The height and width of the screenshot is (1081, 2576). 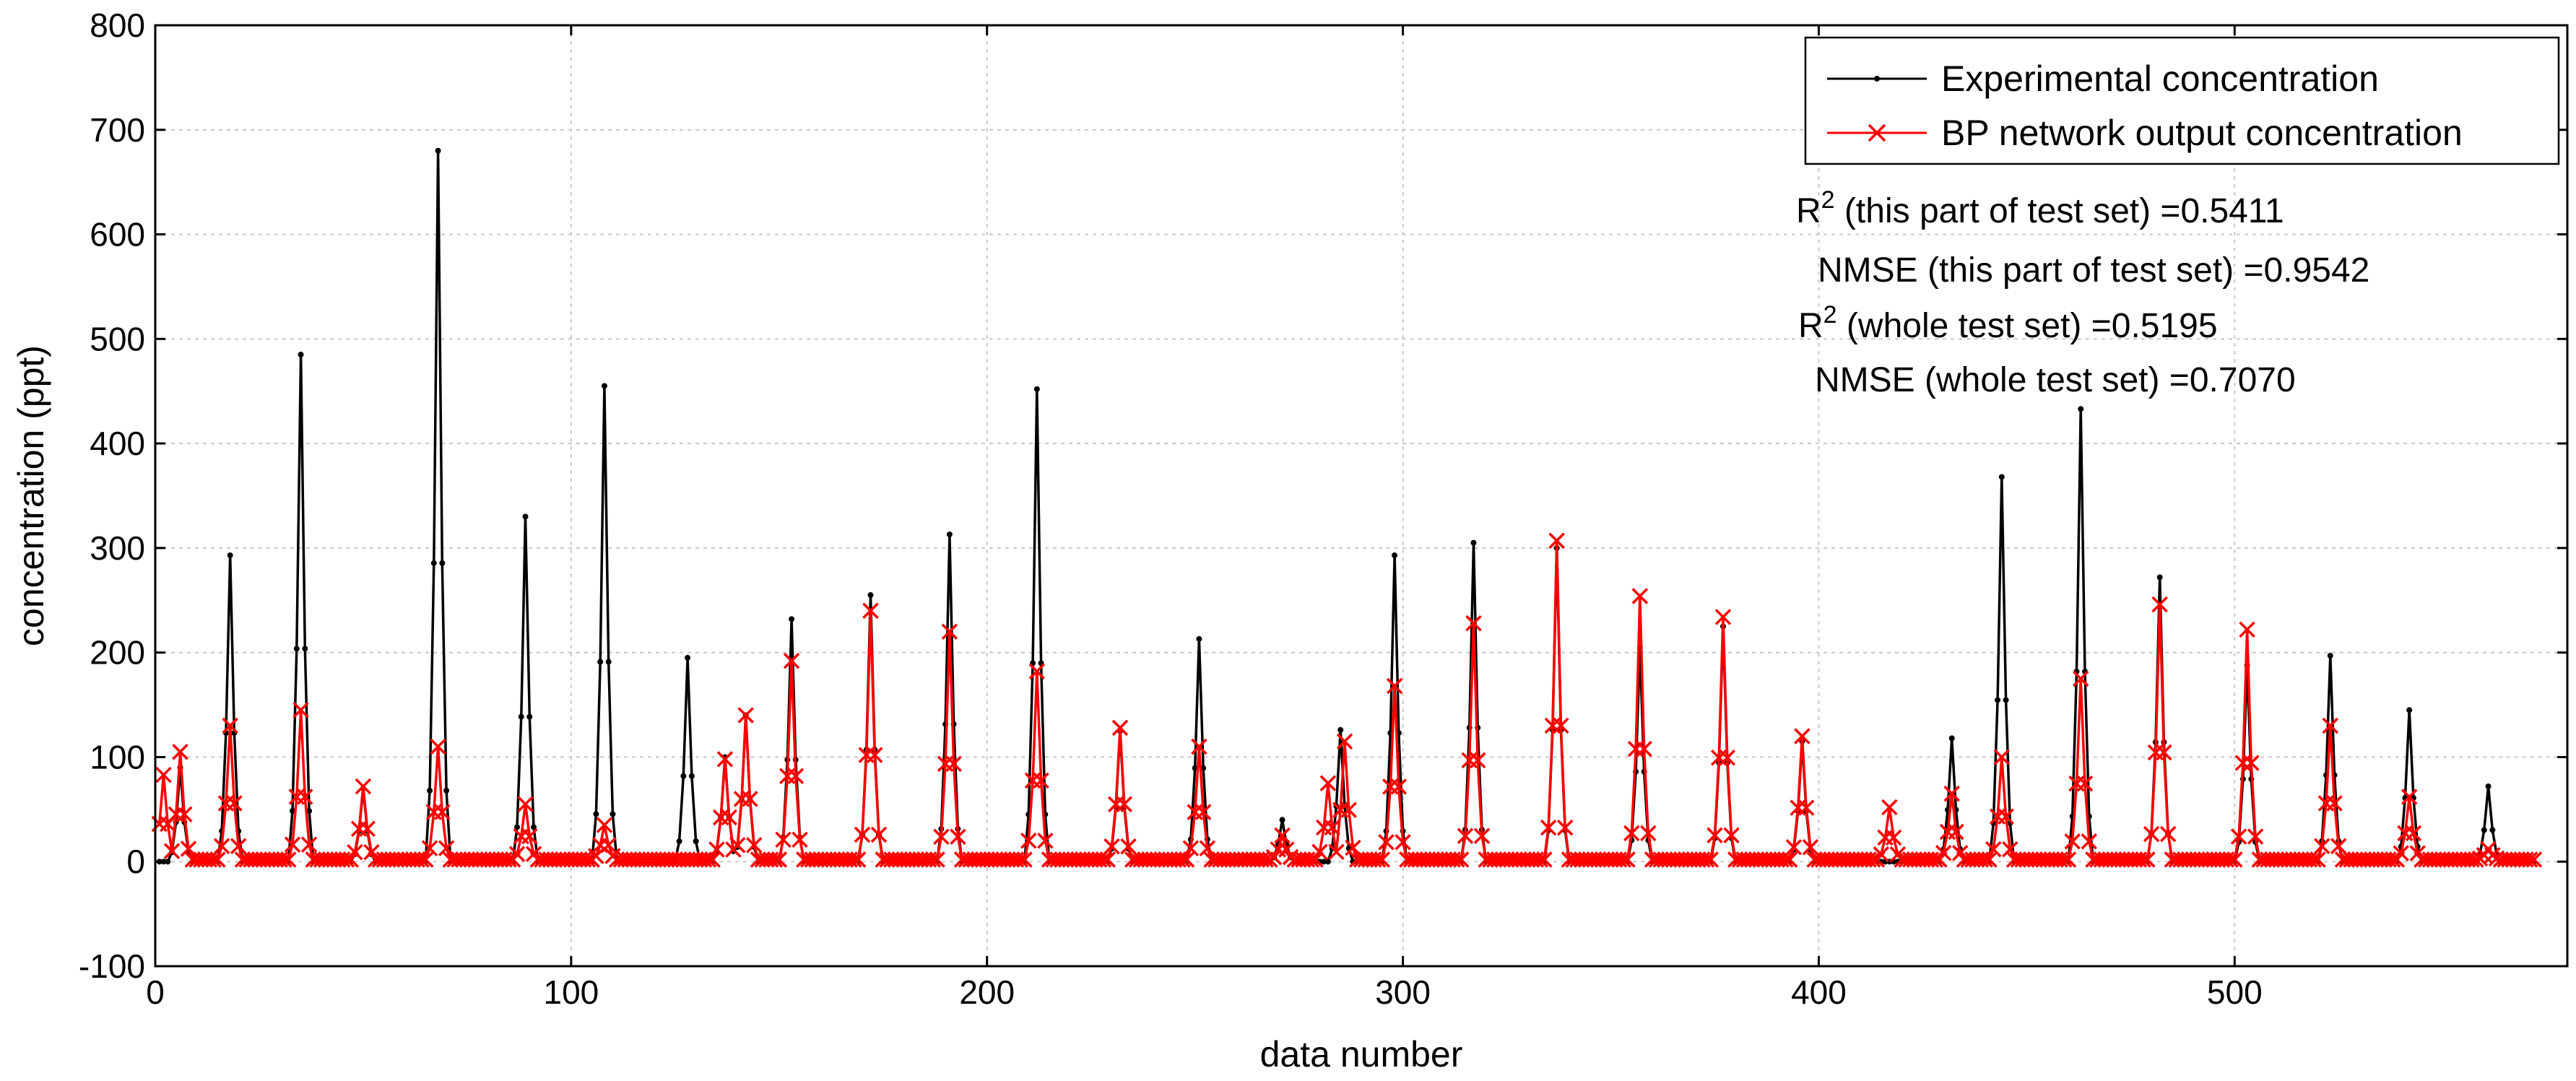 What do you see at coordinates (1830, 315) in the screenshot?
I see `annotation-r2-whole-sup: 2` at bounding box center [1830, 315].